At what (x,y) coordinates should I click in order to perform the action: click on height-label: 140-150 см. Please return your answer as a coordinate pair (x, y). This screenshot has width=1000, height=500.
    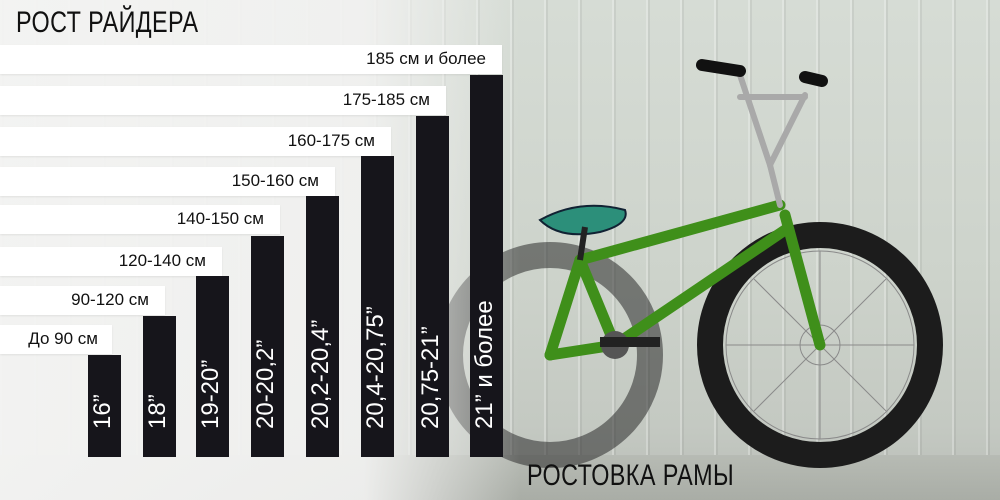
    Looking at the image, I should click on (220, 218).